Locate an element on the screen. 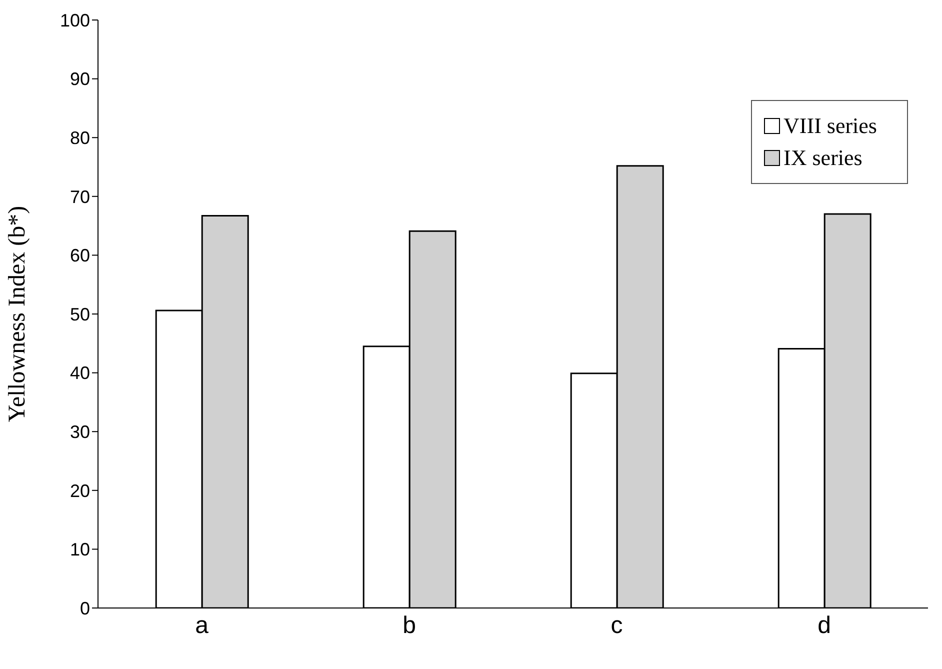  y-tick-label: 10 is located at coordinates (80, 550).